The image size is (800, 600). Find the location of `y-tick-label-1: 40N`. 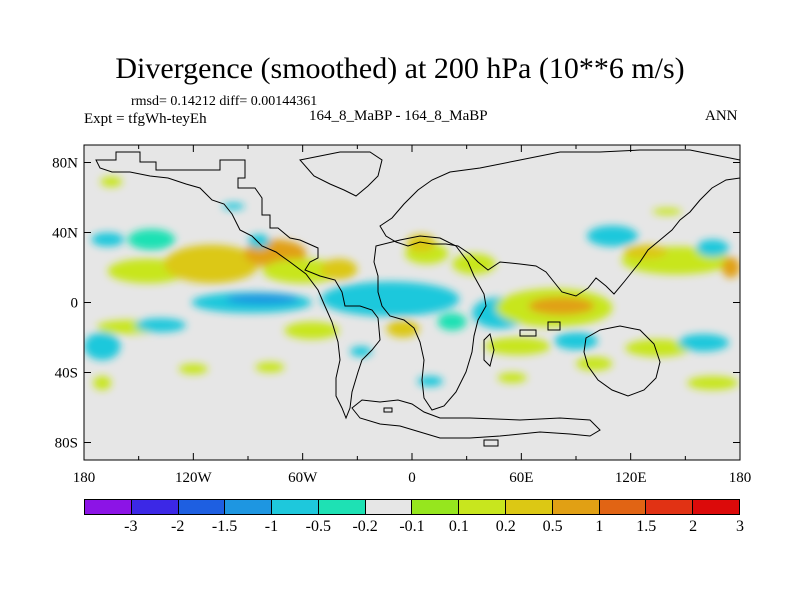

y-tick-label-1: 40N is located at coordinates (65, 234).